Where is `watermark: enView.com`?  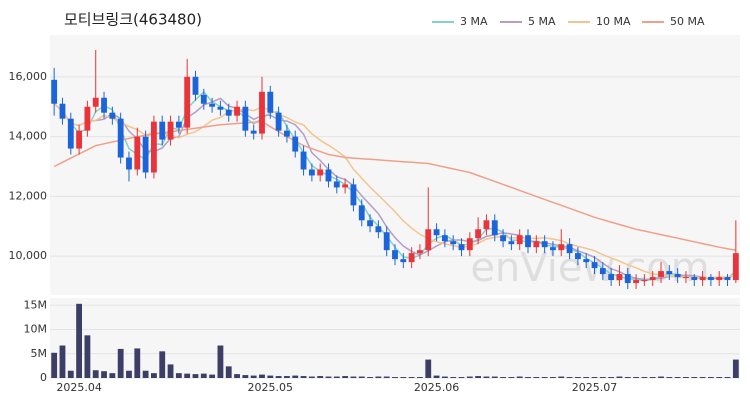 watermark: enView.com is located at coordinates (589, 268).